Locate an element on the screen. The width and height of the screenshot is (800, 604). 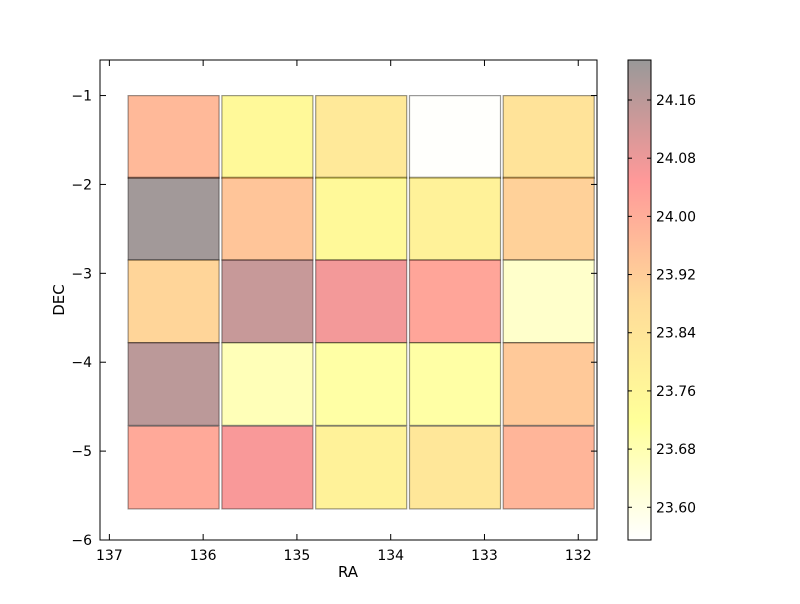
colorbar-tick-label: 24.00 is located at coordinates (676, 217).